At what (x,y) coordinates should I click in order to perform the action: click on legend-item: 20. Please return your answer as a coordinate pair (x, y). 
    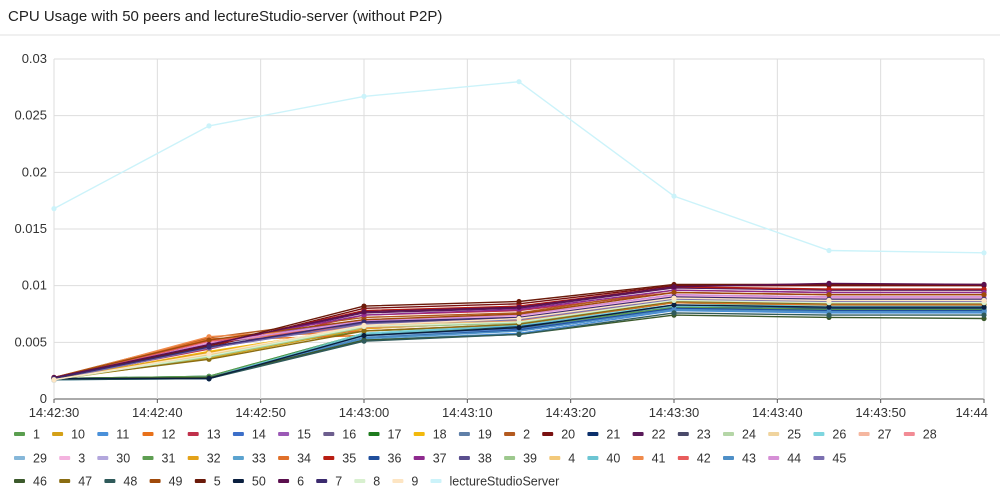
    Looking at the image, I should click on (558, 435).